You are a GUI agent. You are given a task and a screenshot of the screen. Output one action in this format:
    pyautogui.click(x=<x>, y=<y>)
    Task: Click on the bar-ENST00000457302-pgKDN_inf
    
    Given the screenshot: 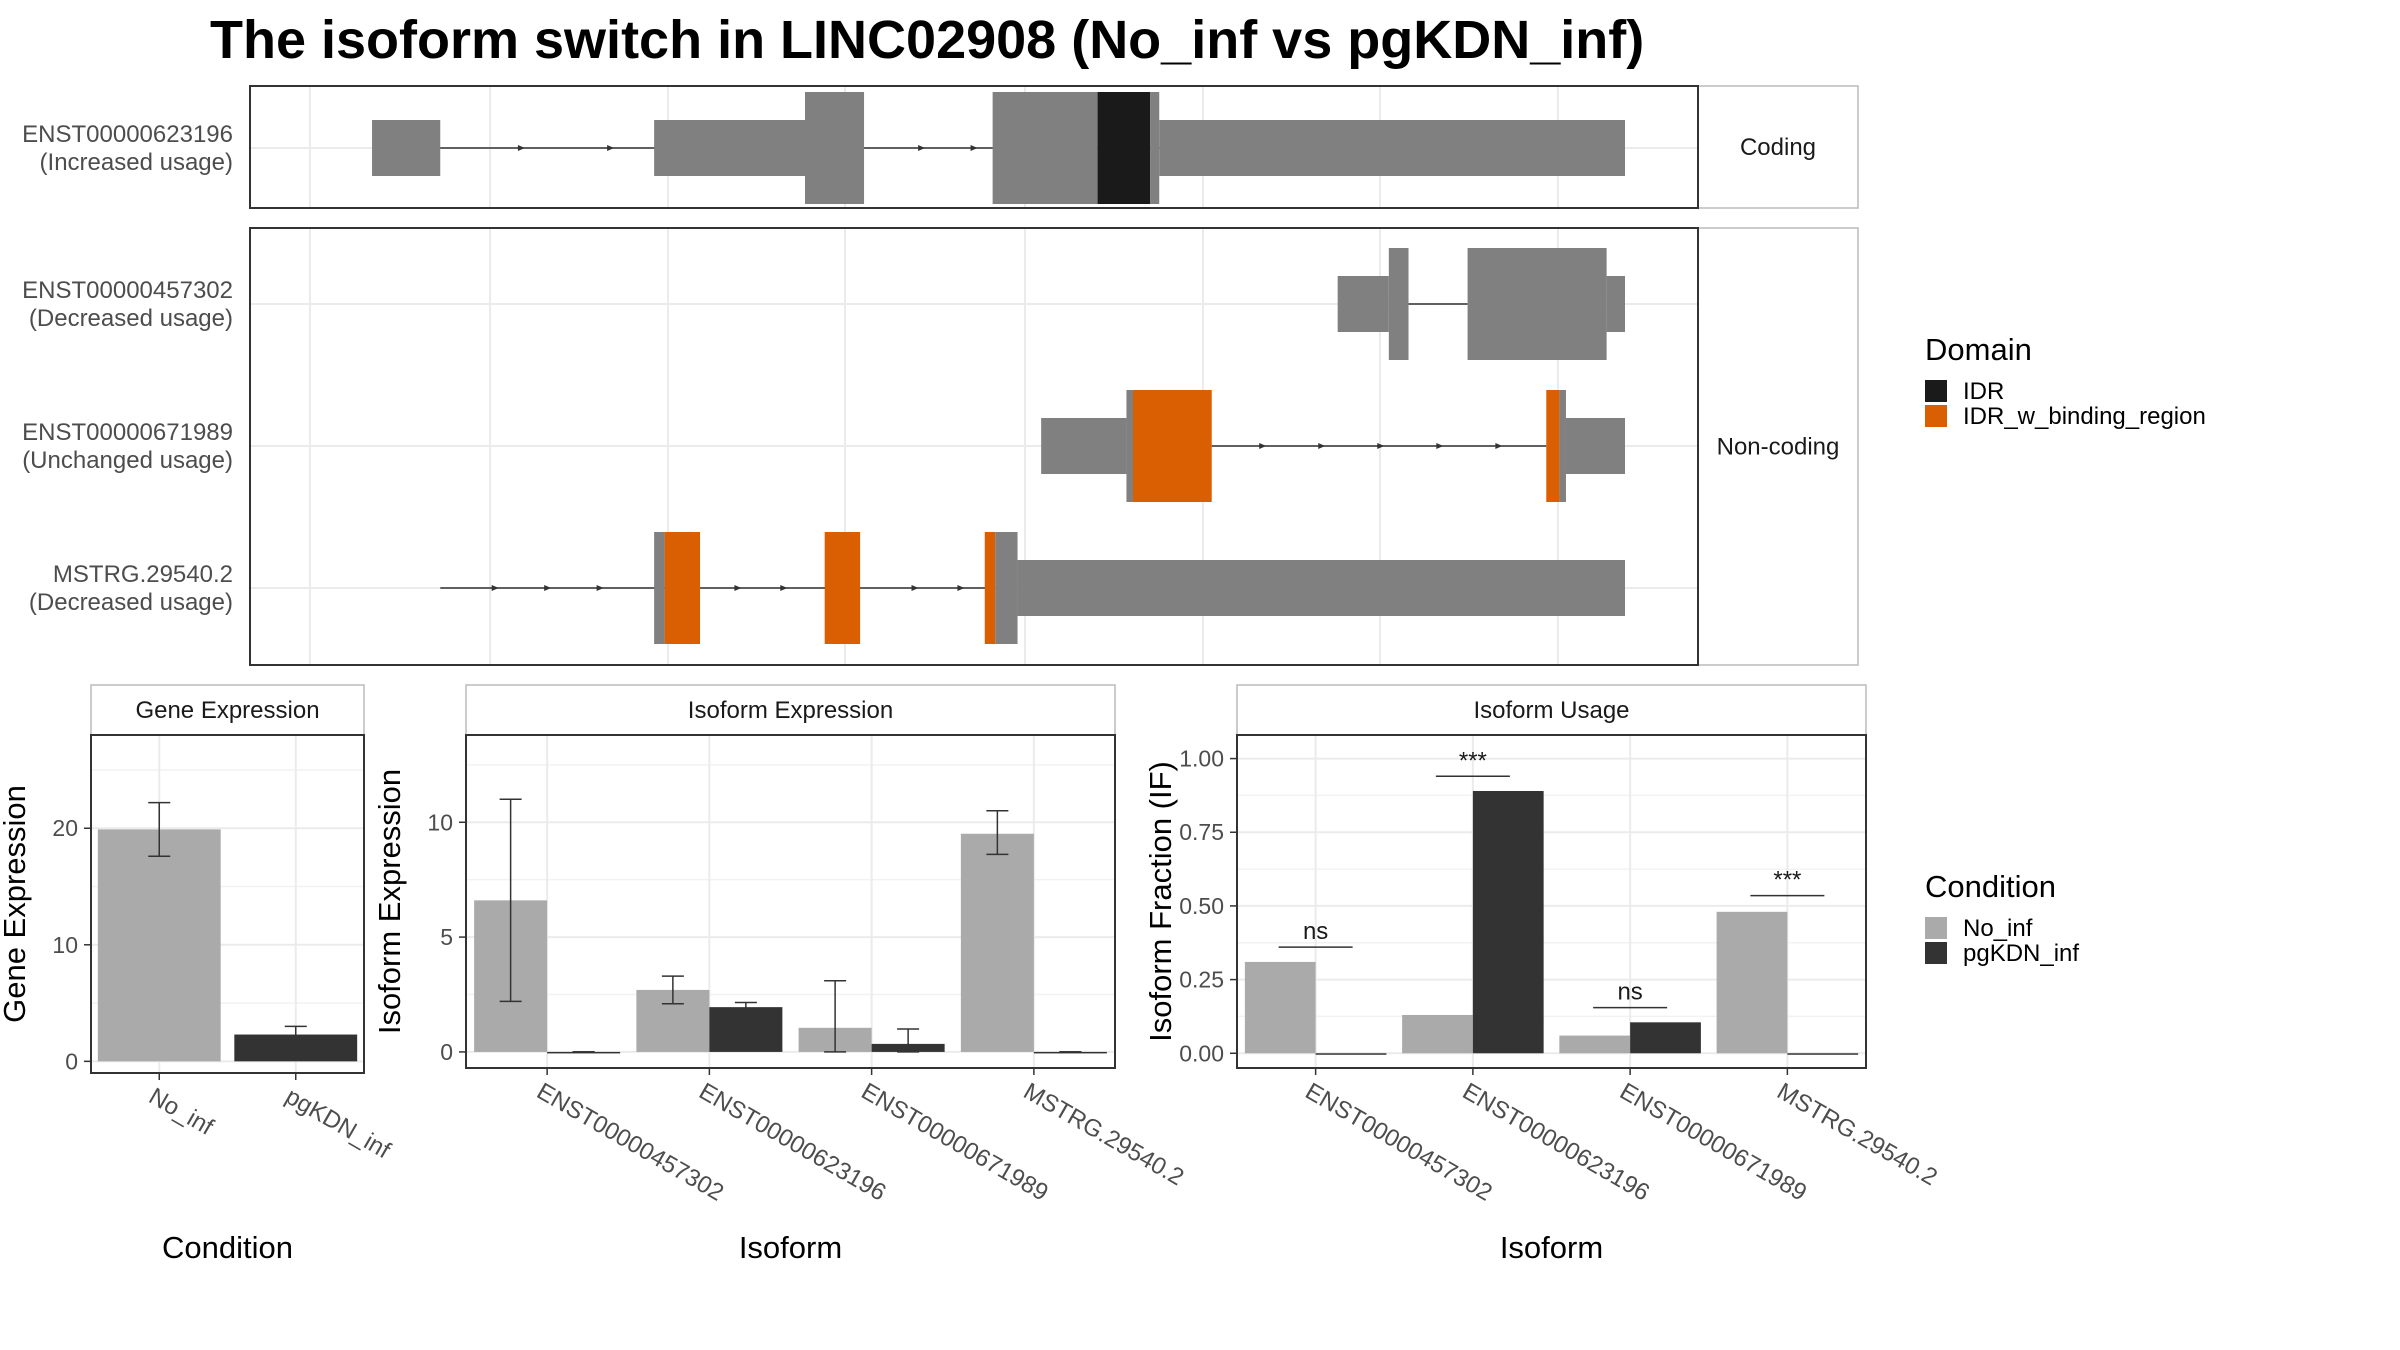 What is the action you would take?
    pyautogui.click(x=1351, y=1054)
    